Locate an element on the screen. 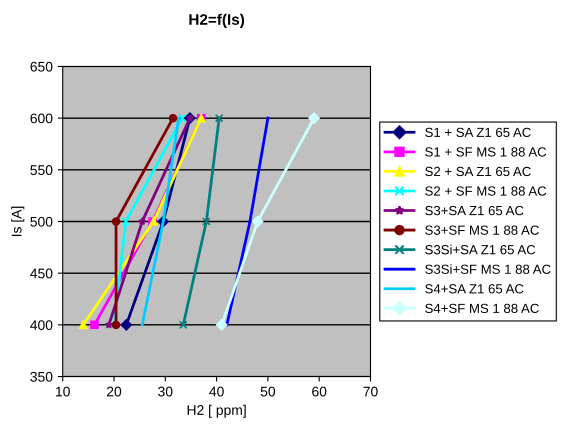  legend-label: S1 + SA Z1 65 AC is located at coordinates (478, 133).